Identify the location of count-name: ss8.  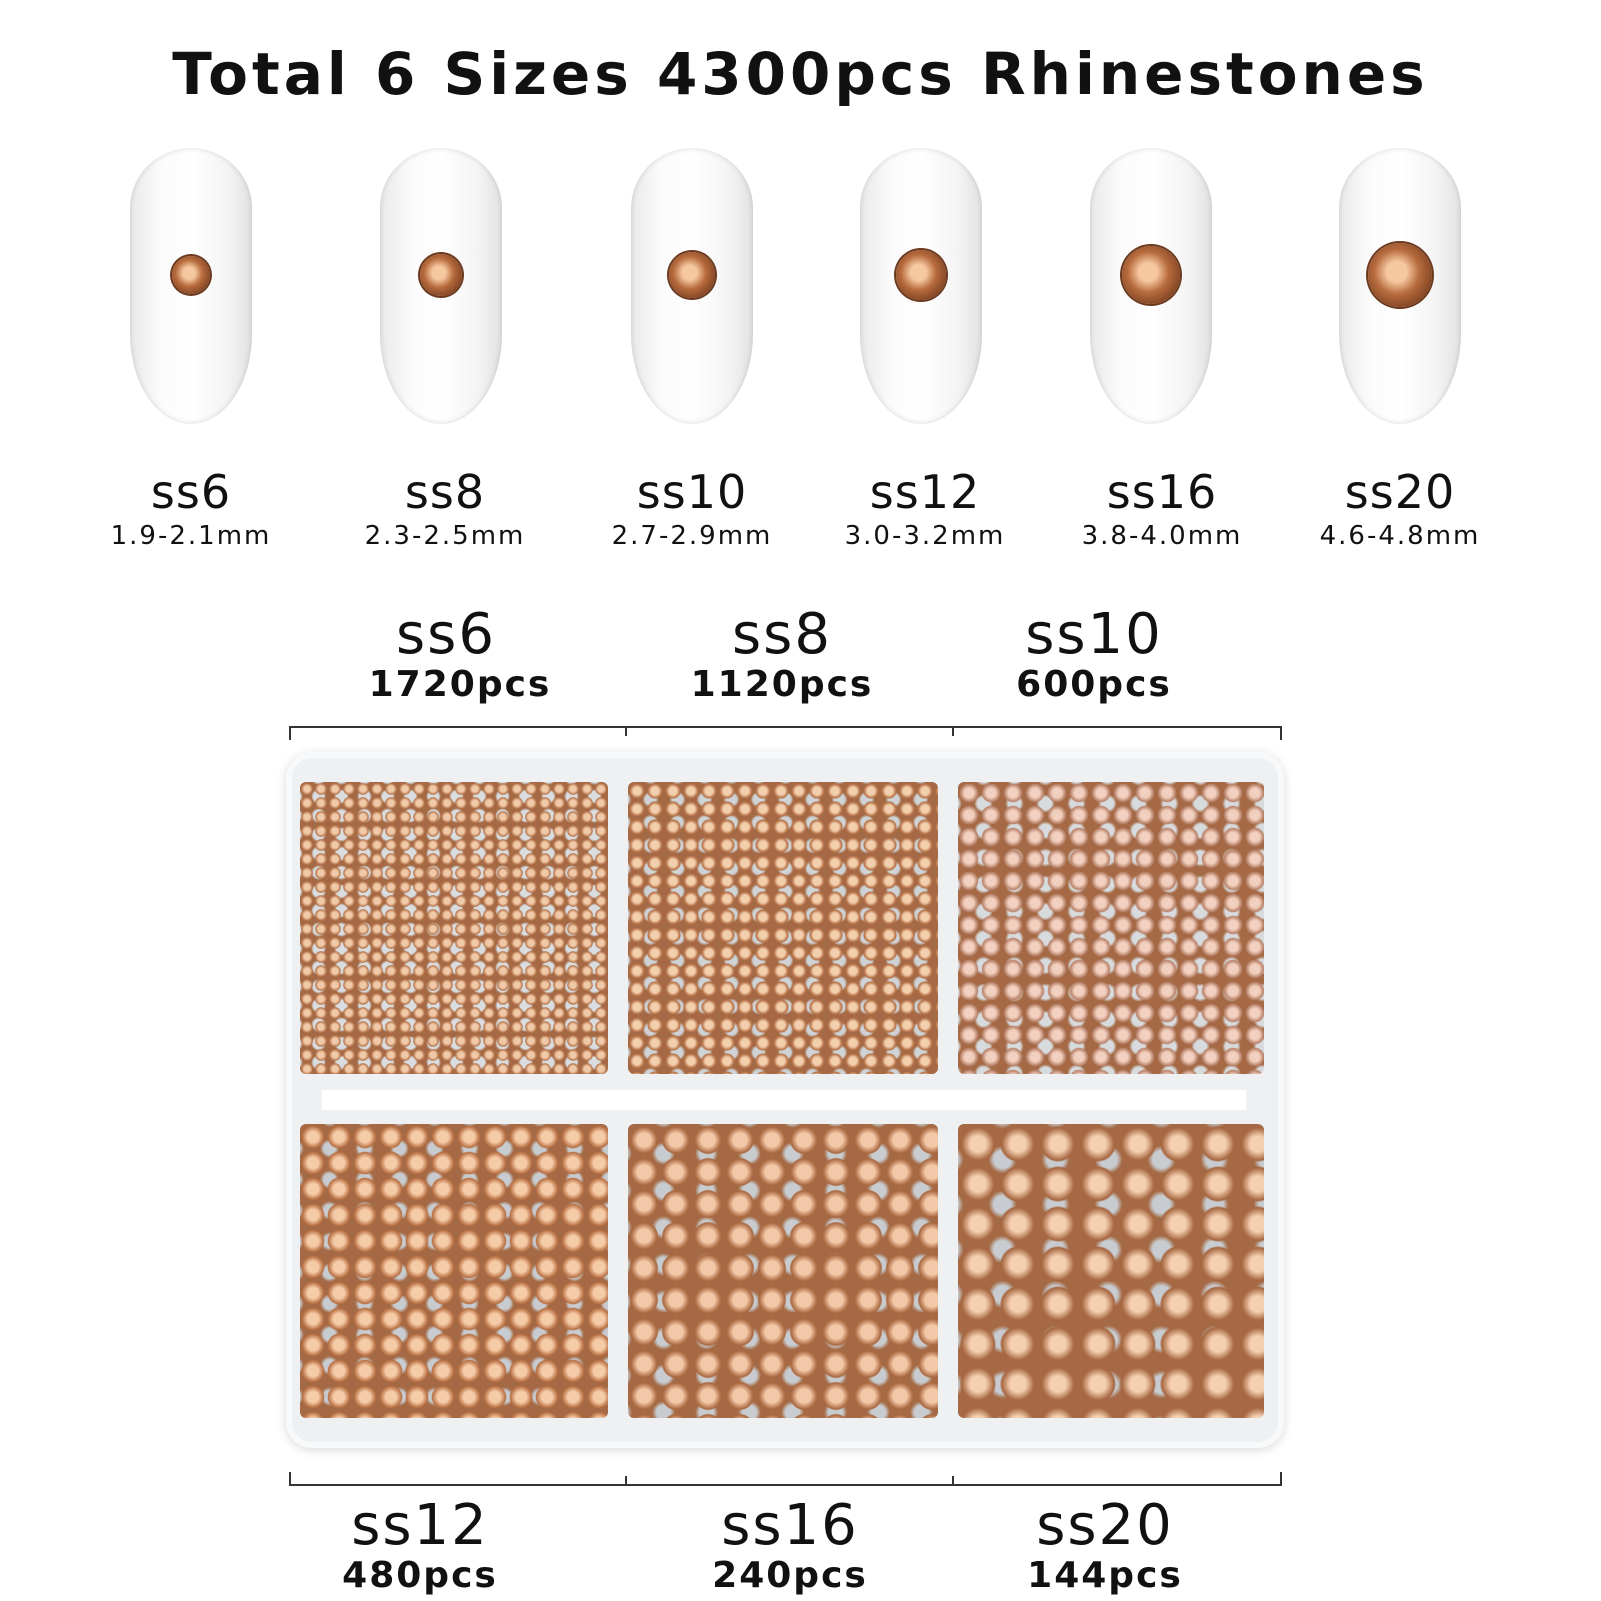
(782, 634).